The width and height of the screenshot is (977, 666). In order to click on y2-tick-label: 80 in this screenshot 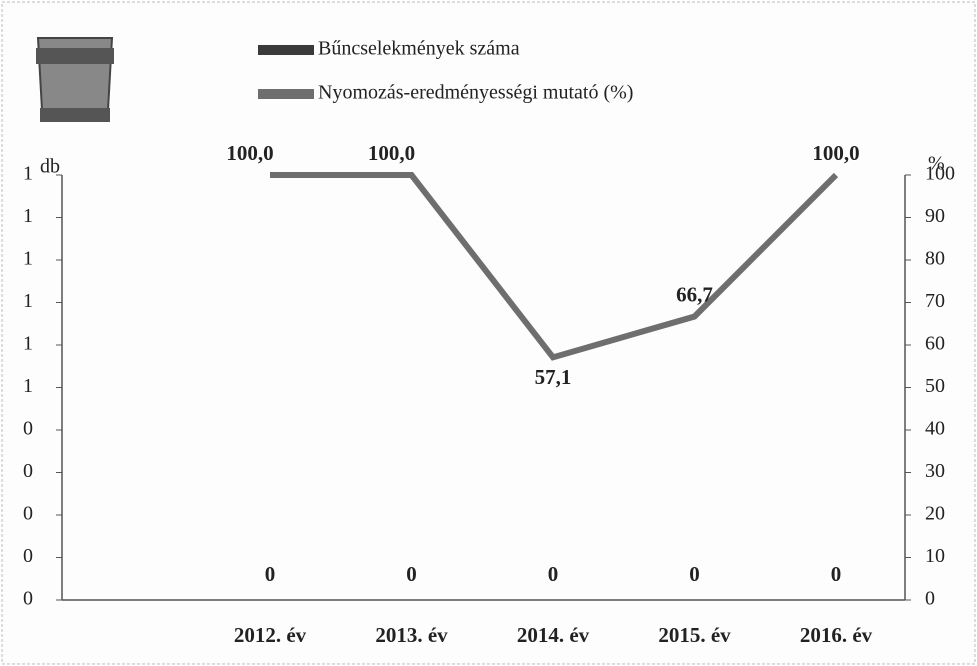, I will do `click(935, 259)`.